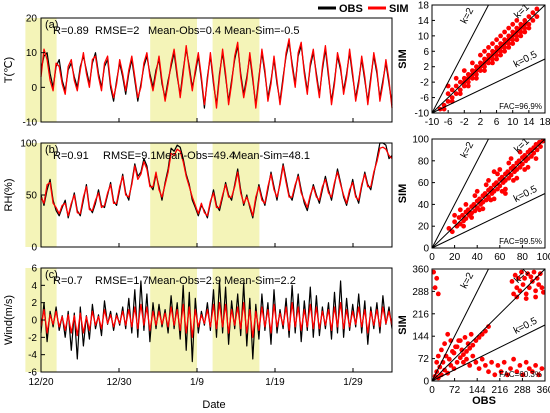 This screenshot has height=413, width=550. I want to click on time-xlabel: Date, so click(213, 405).